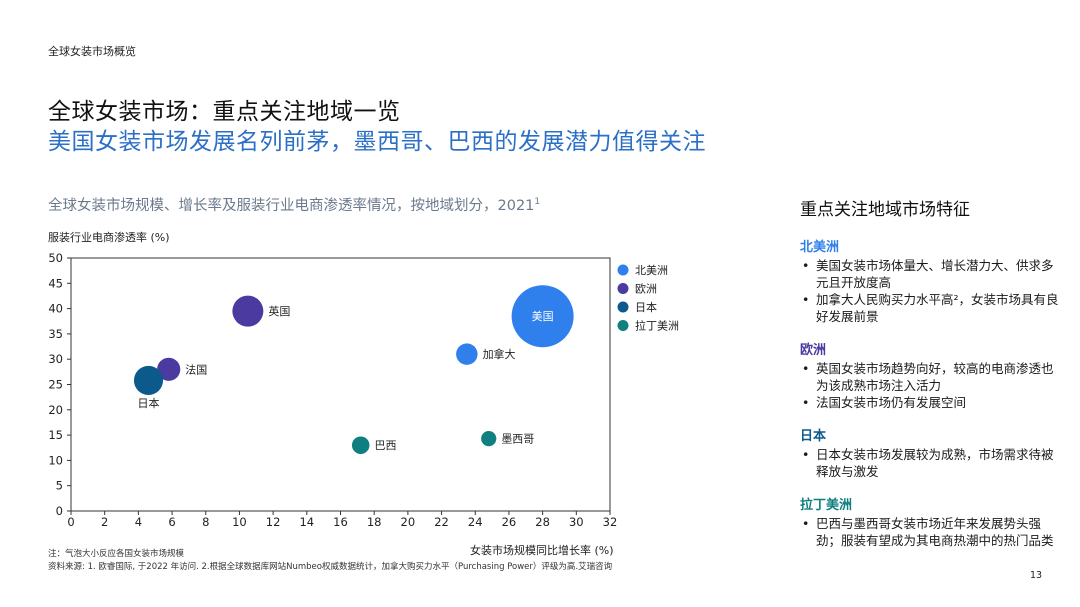 Image resolution: width=1080 pixels, height=607 pixels. What do you see at coordinates (475, 522) in the screenshot?
I see `x-tick-label: 24` at bounding box center [475, 522].